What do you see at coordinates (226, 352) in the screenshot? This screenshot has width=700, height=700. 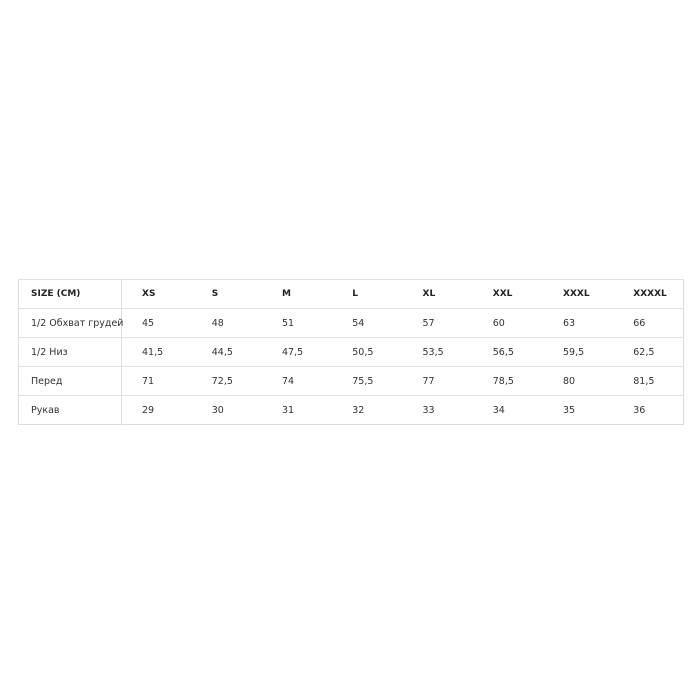 I see `measure-cell: 44,5` at bounding box center [226, 352].